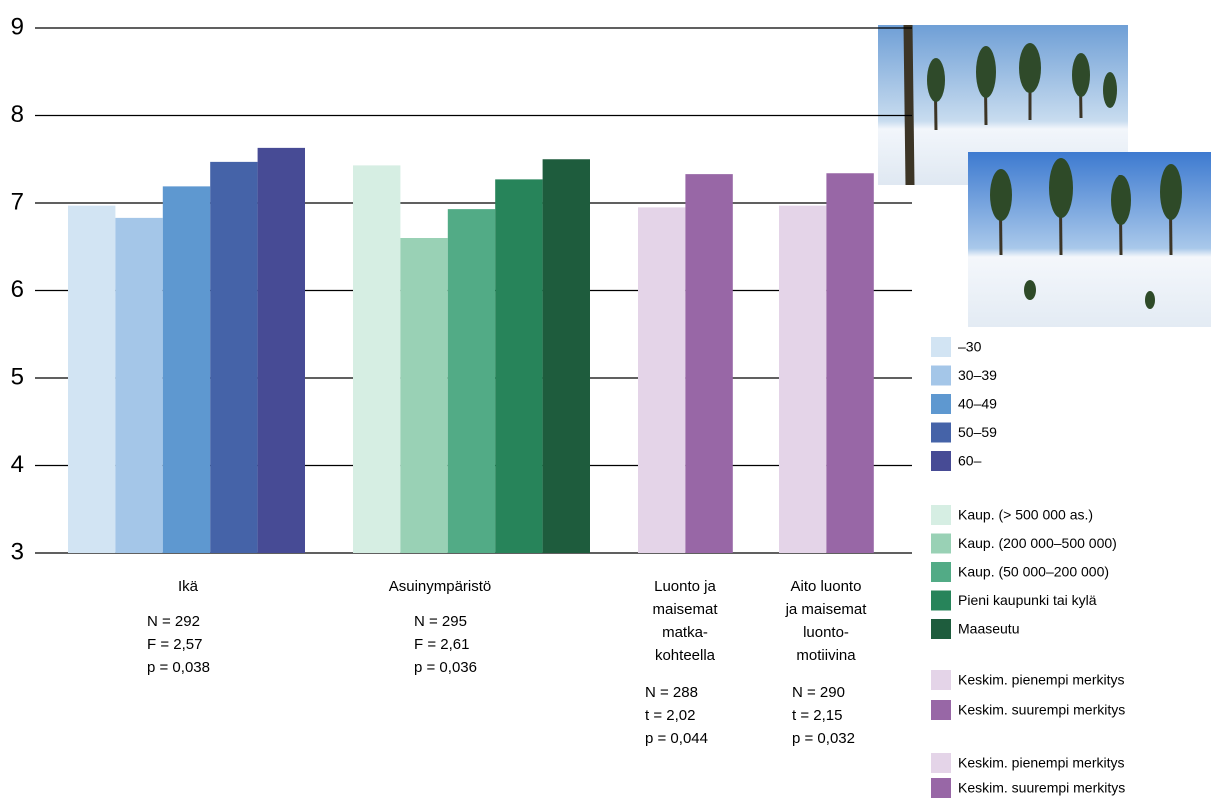 The width and height of the screenshot is (1211, 800). Describe the element at coordinates (174, 644) in the screenshot. I see `group-stats: F = 2,57` at that location.